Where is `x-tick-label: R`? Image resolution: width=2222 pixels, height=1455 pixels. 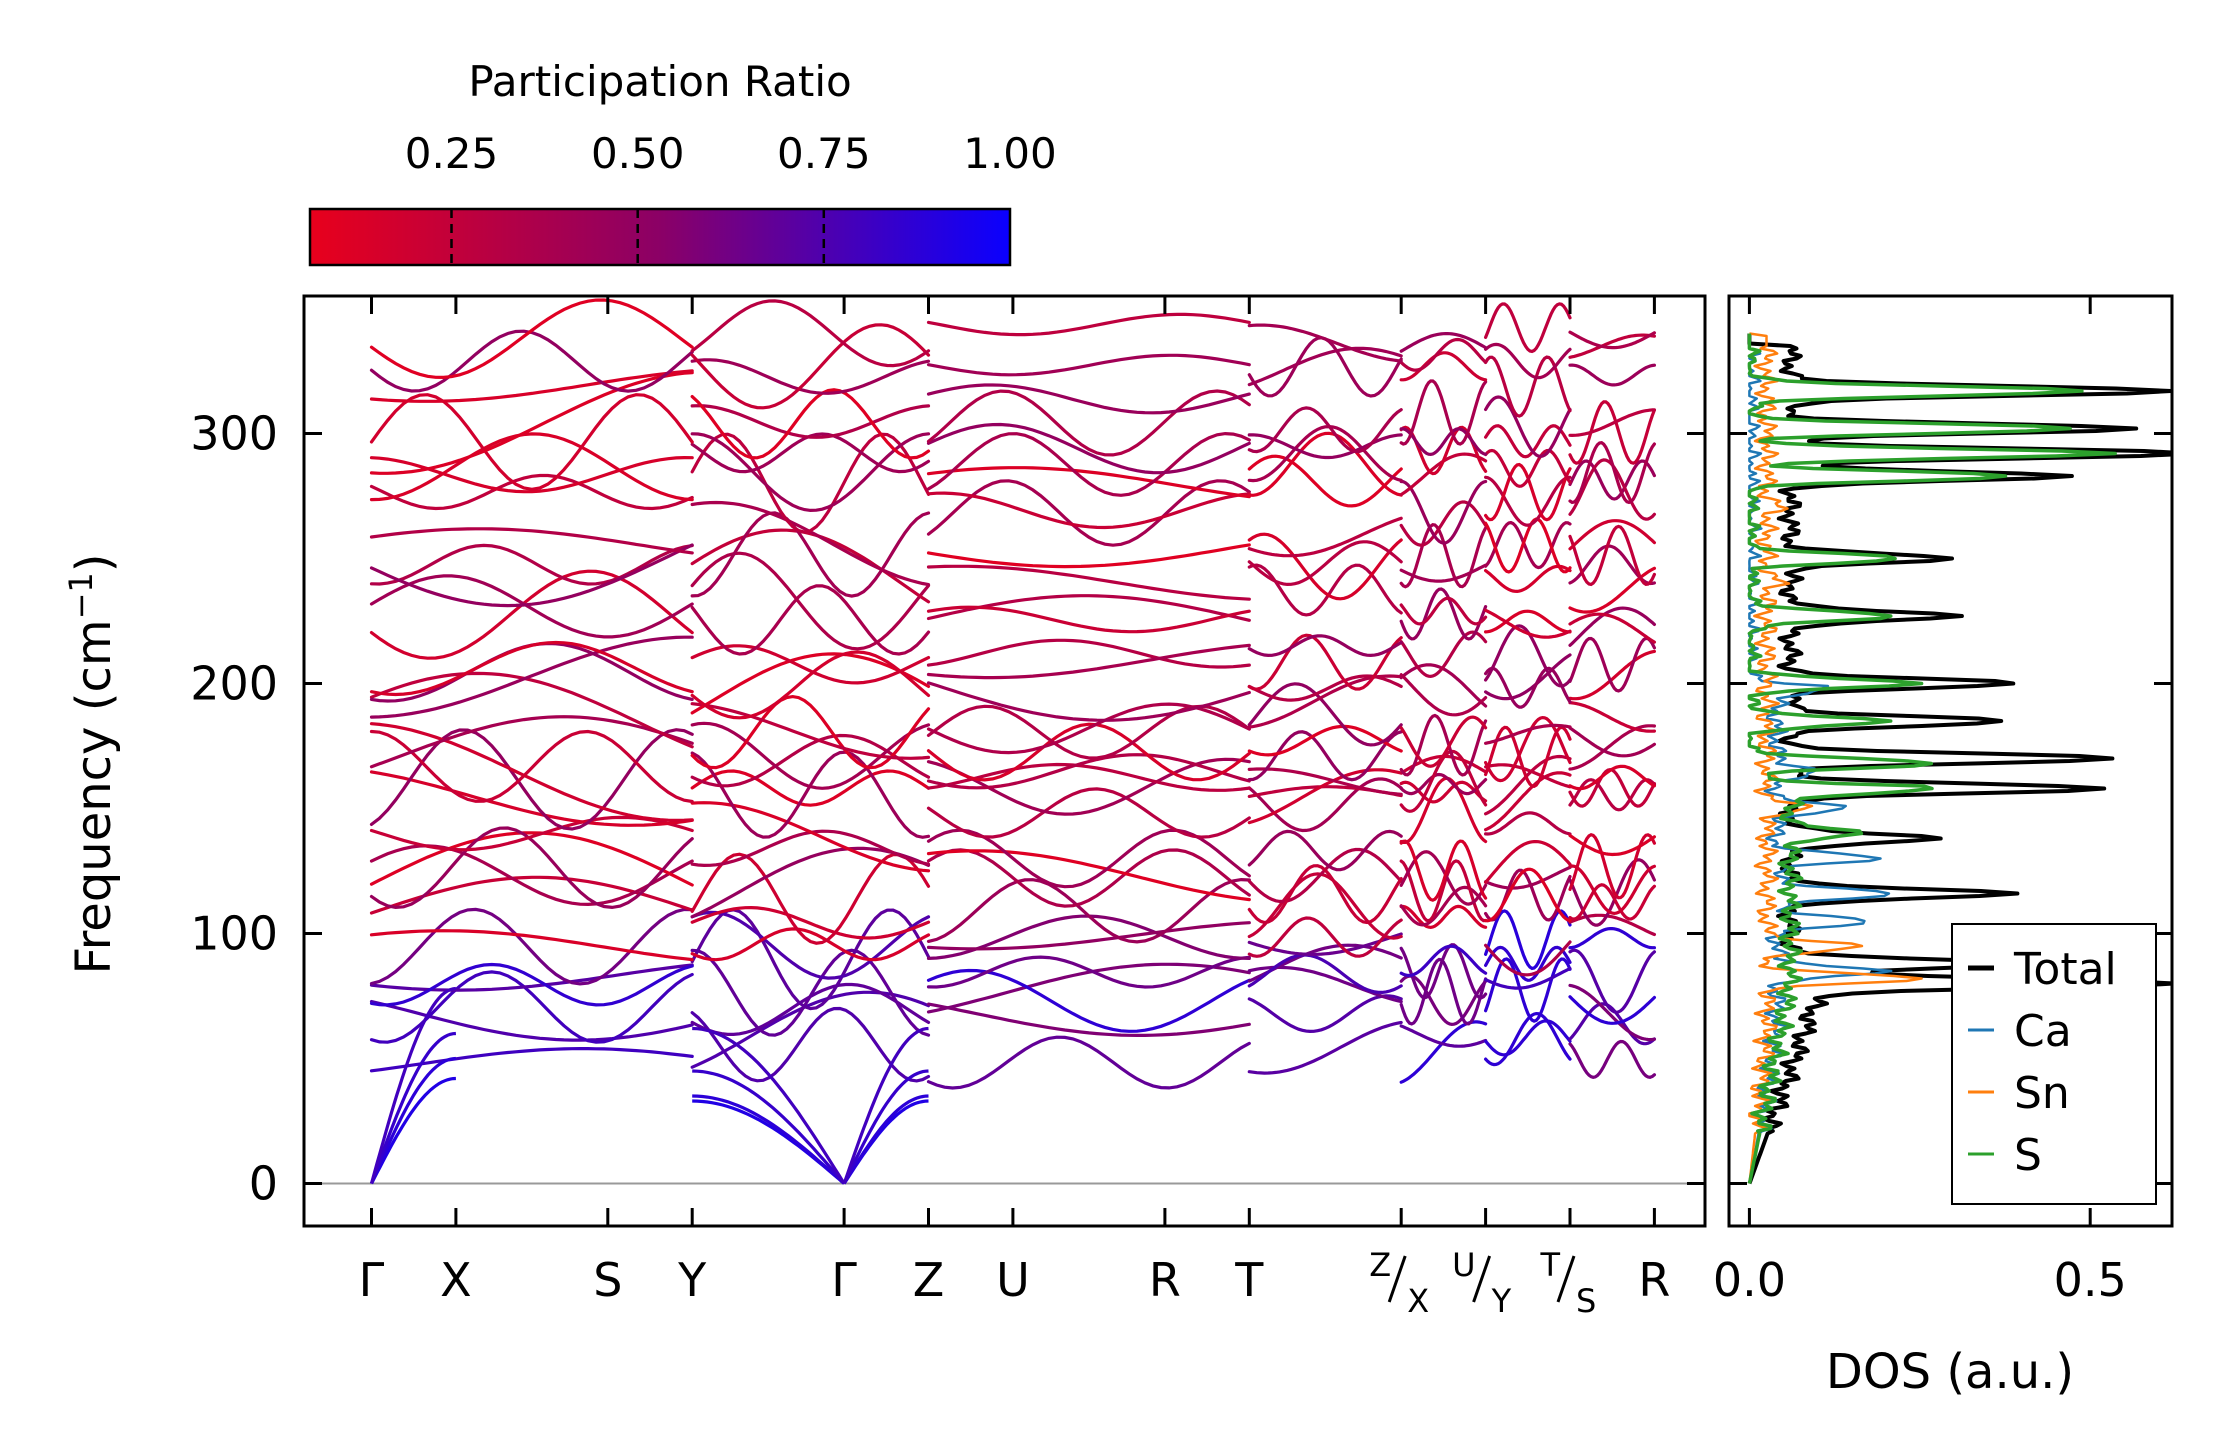
x-tick-label: R is located at coordinates (1165, 1280).